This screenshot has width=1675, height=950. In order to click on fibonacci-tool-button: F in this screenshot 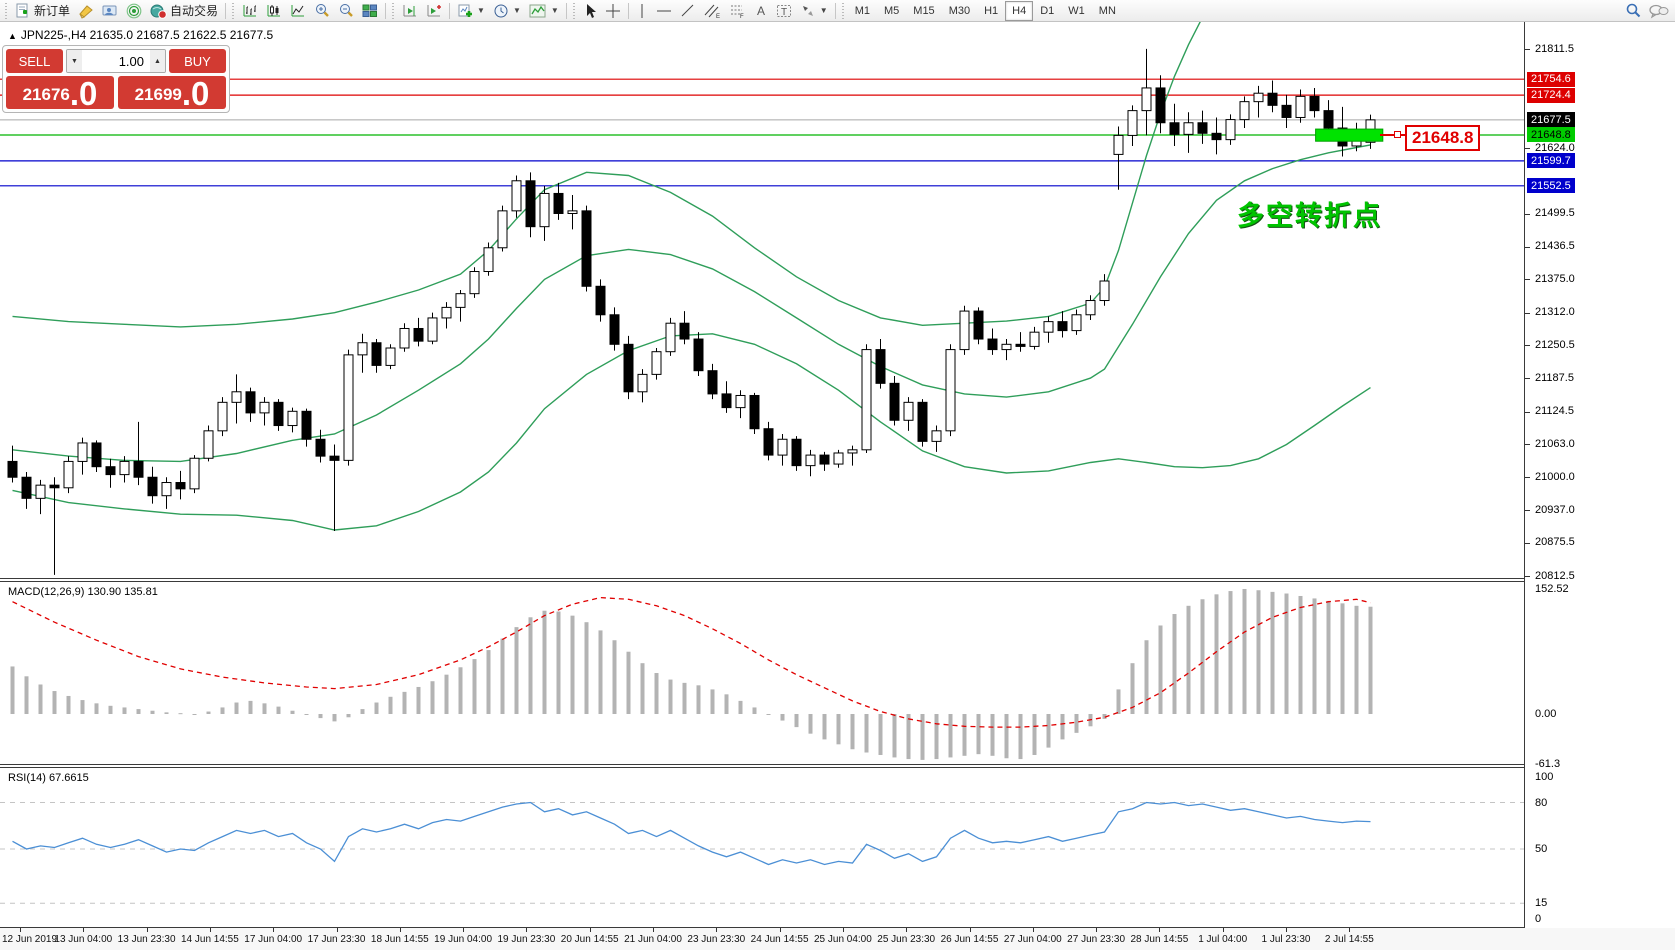, I will do `click(737, 11)`.